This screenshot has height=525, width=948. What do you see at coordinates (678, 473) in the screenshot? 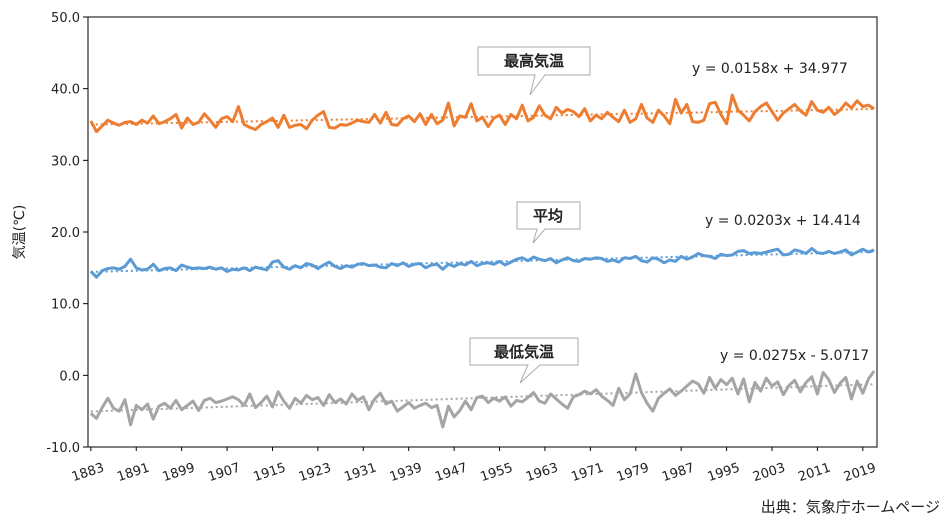
I see `x-tick-label: 1987` at bounding box center [678, 473].